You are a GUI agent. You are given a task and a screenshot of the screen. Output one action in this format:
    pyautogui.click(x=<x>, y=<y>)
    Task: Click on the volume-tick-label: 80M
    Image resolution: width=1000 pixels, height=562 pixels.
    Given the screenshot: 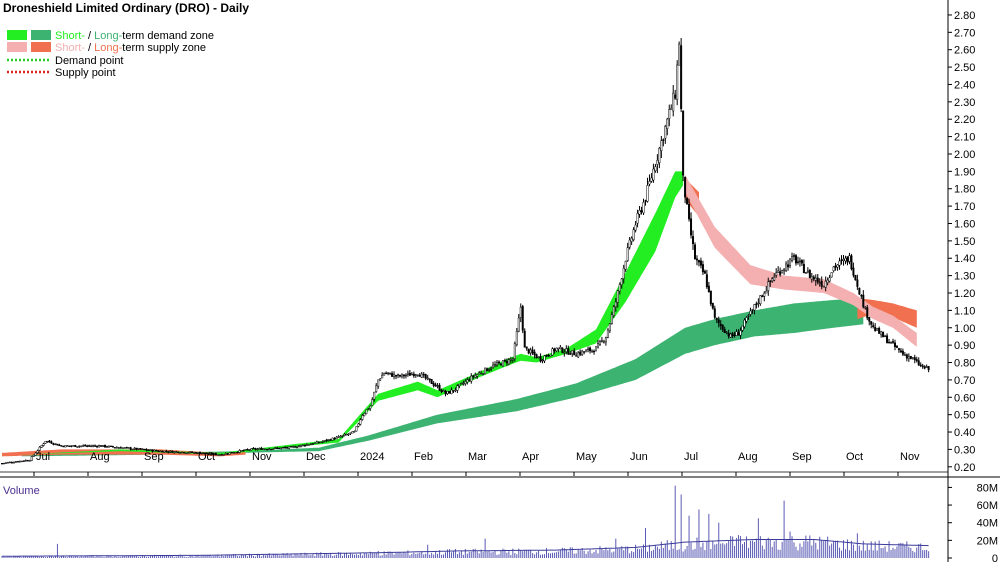 What is the action you would take?
    pyautogui.click(x=987, y=488)
    